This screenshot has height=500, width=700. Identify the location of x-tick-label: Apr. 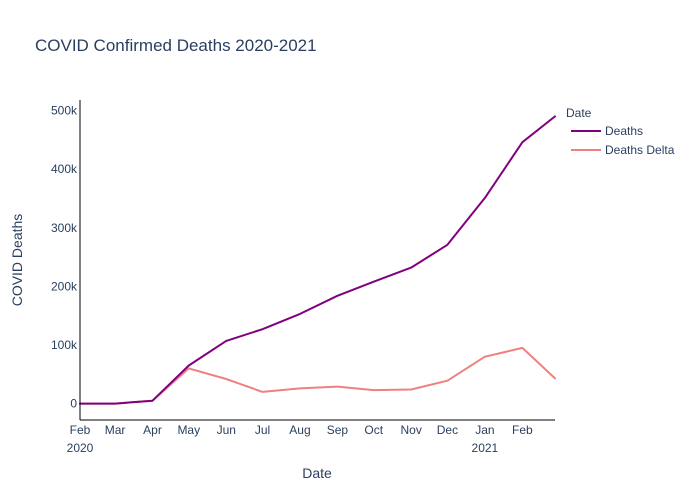
(152, 430).